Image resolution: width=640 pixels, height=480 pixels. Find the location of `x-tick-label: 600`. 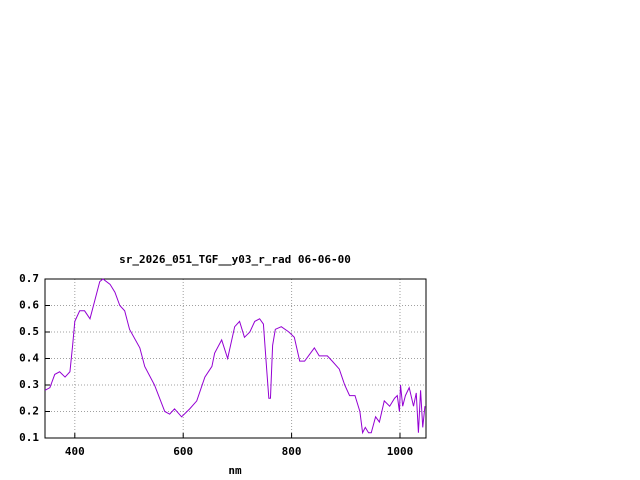

x-tick-label: 600 is located at coordinates (183, 451).